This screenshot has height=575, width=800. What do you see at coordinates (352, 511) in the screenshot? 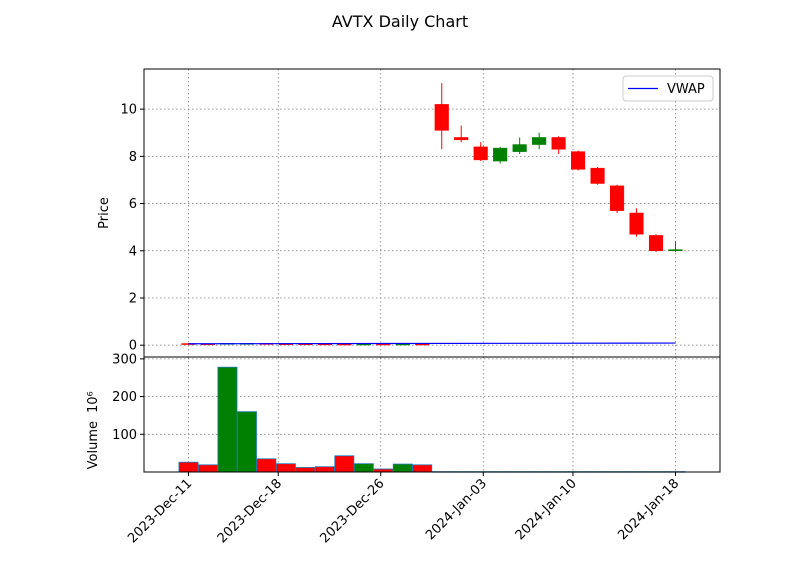
I see `x-tick-label: 2023-Dec-26` at bounding box center [352, 511].